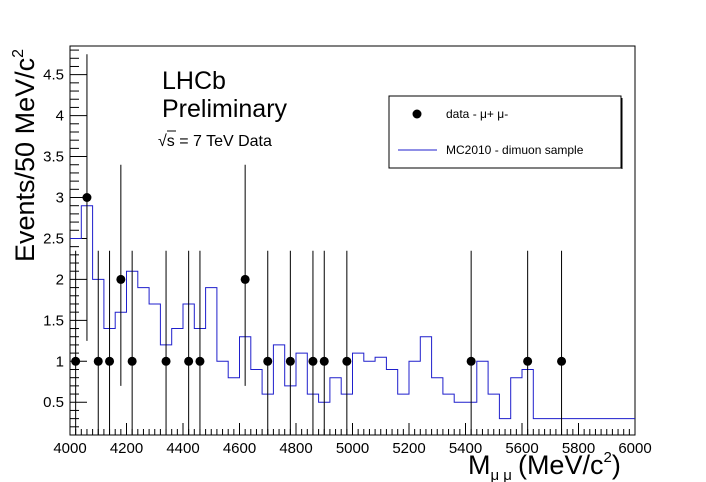  I want to click on x-axis-label-units-close: ), so click(616, 465).